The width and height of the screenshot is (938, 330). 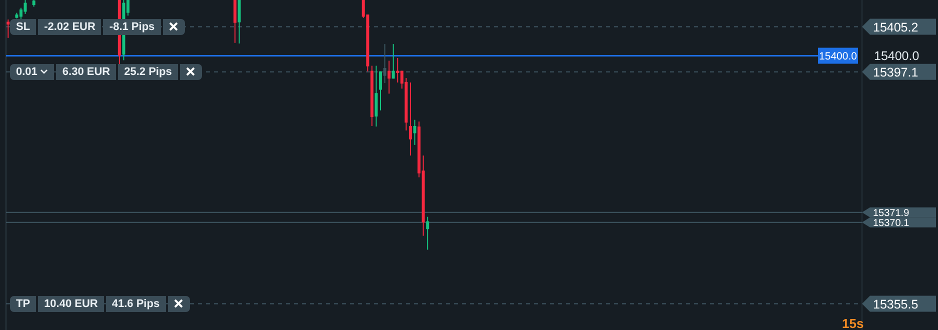 I want to click on annotation: 10.40 EUR, so click(x=71, y=304).